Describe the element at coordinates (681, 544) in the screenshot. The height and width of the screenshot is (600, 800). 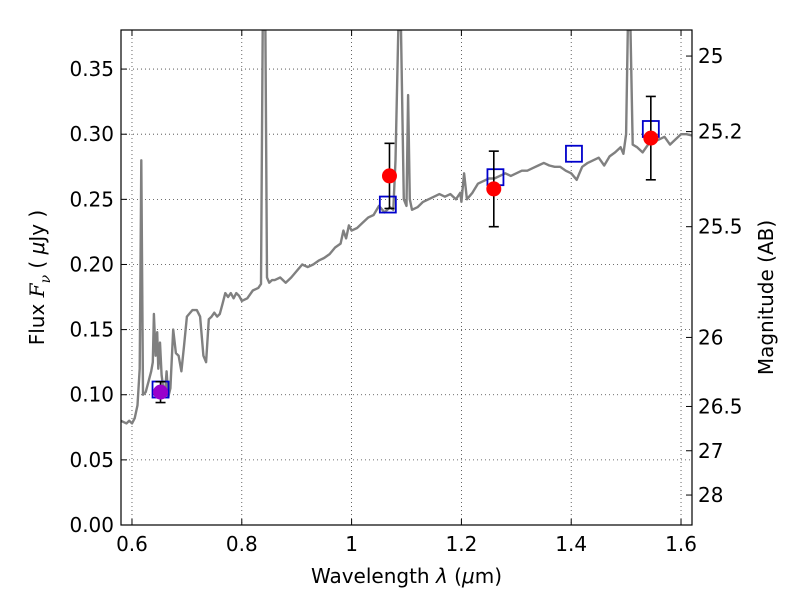
I see `x-tick-label: 1.6` at that location.